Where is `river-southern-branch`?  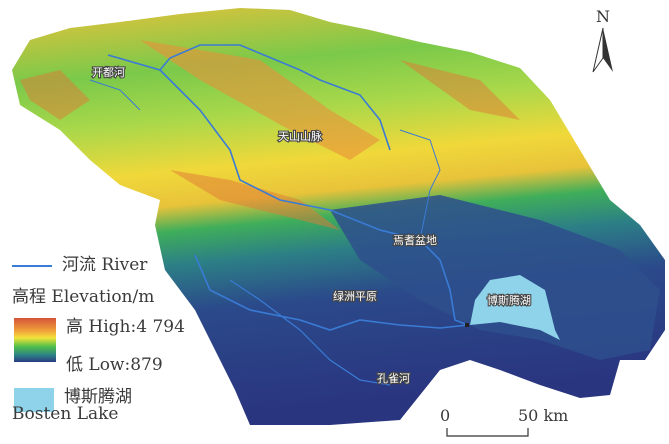
river-southern-branch is located at coordinates (310, 332).